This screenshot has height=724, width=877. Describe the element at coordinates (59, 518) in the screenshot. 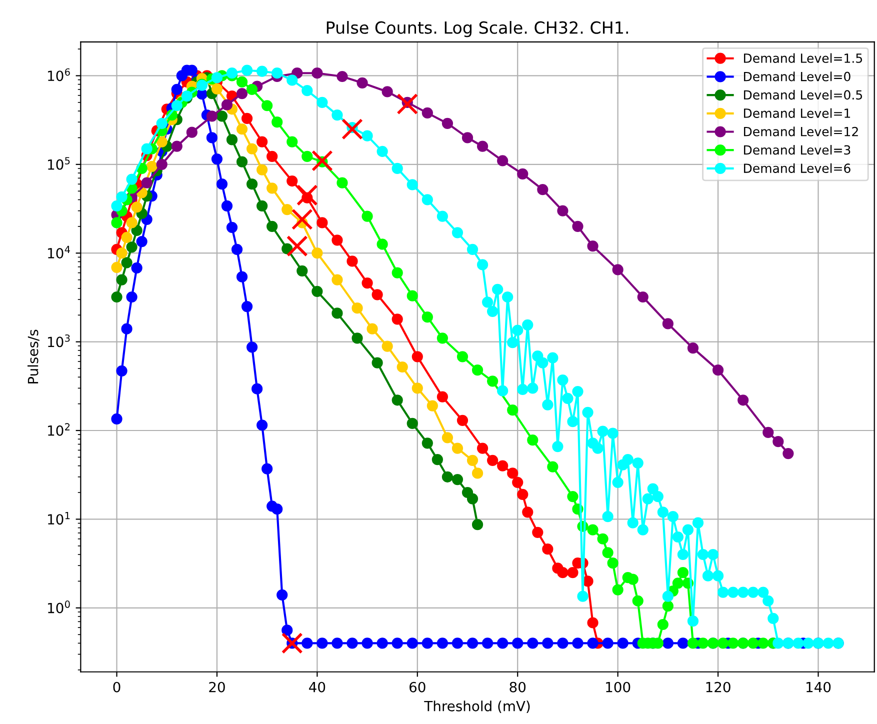

I see `y-tick-label: 10$^{1}$` at that location.